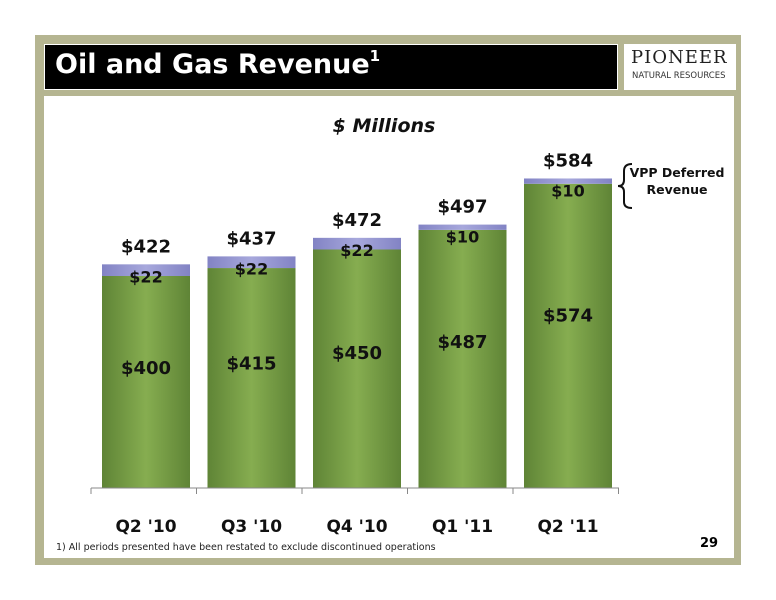 The height and width of the screenshot is (600, 776). What do you see at coordinates (384, 126) in the screenshot?
I see `chart-subtitle: $ Millions` at bounding box center [384, 126].